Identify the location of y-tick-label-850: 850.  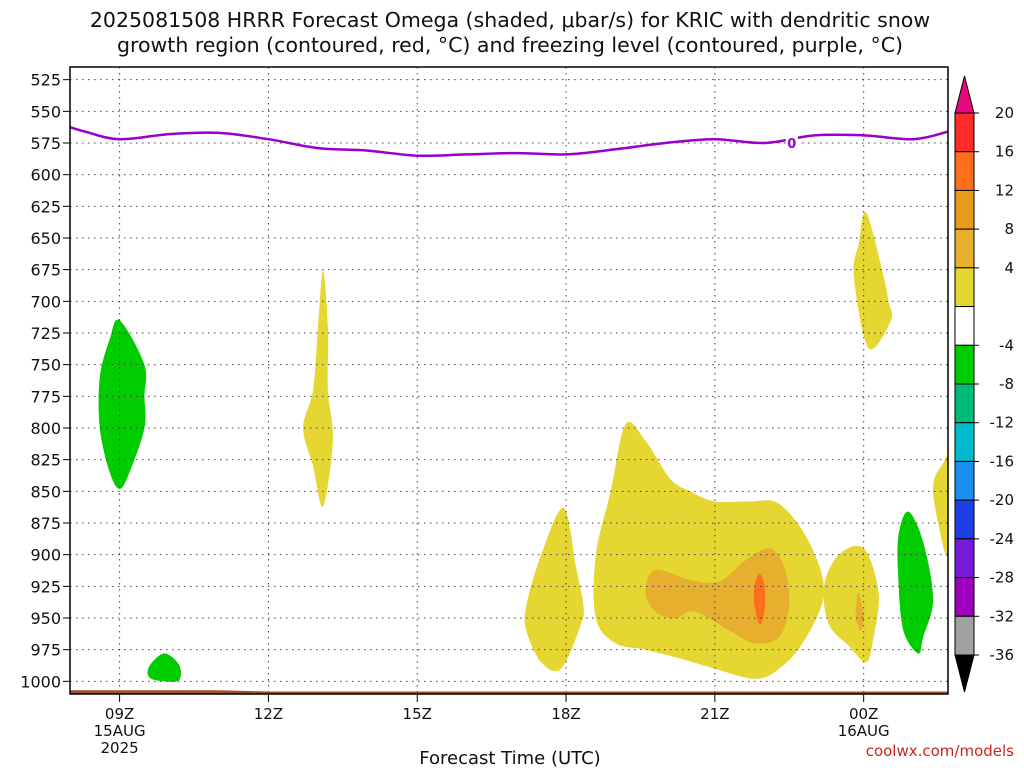
(45, 491).